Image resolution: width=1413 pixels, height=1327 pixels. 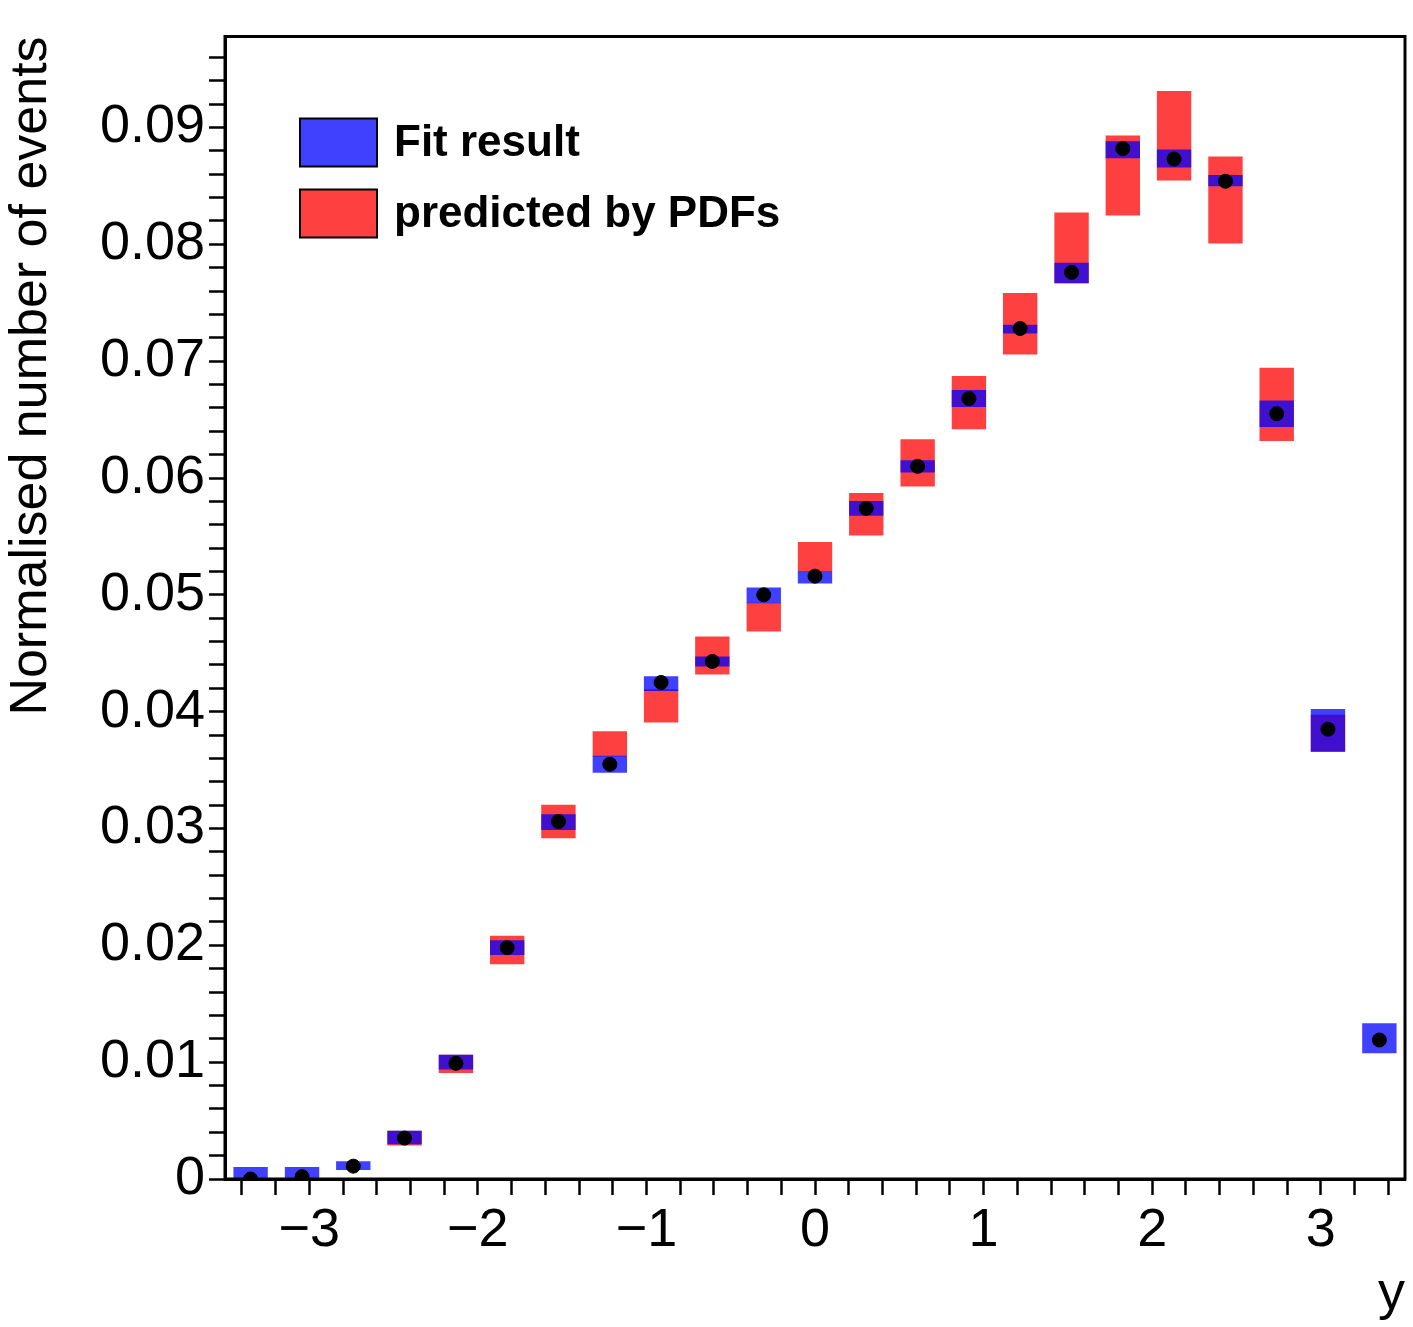 What do you see at coordinates (1152, 1227) in the screenshot?
I see `x-tick-label: 2` at bounding box center [1152, 1227].